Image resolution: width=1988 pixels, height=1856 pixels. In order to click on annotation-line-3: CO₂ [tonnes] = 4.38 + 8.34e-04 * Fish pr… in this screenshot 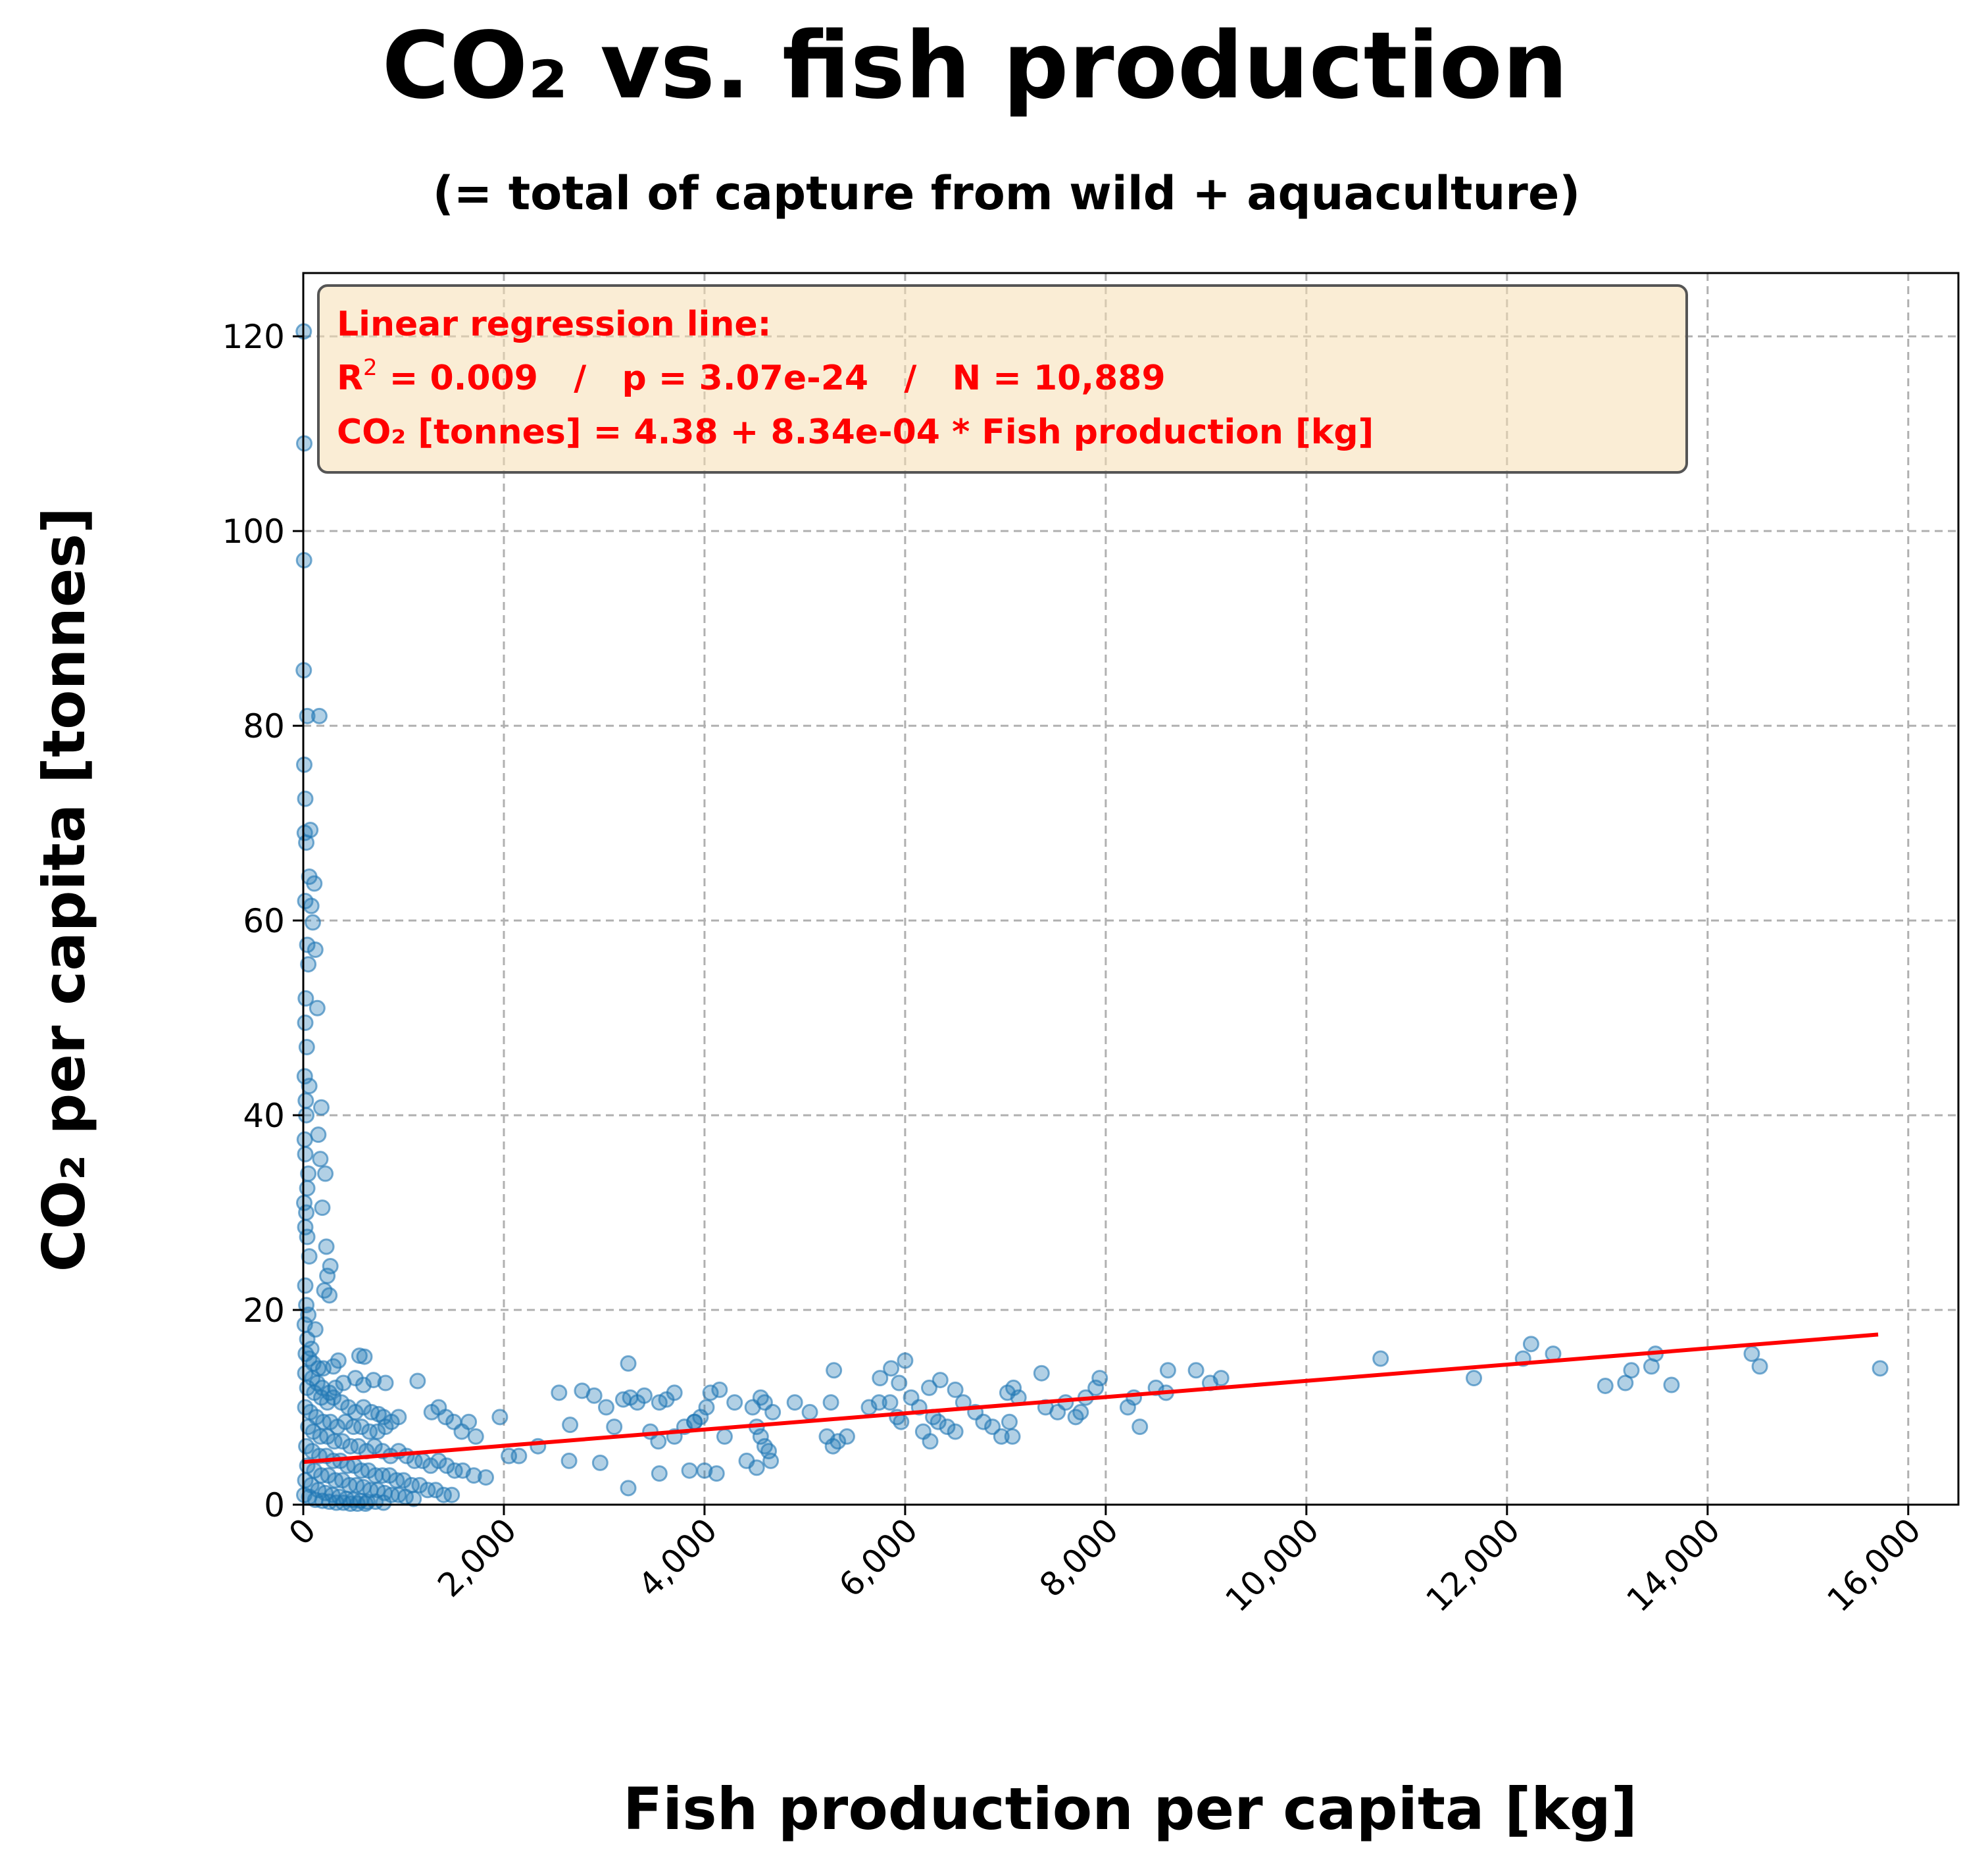, I will do `click(855, 433)`.